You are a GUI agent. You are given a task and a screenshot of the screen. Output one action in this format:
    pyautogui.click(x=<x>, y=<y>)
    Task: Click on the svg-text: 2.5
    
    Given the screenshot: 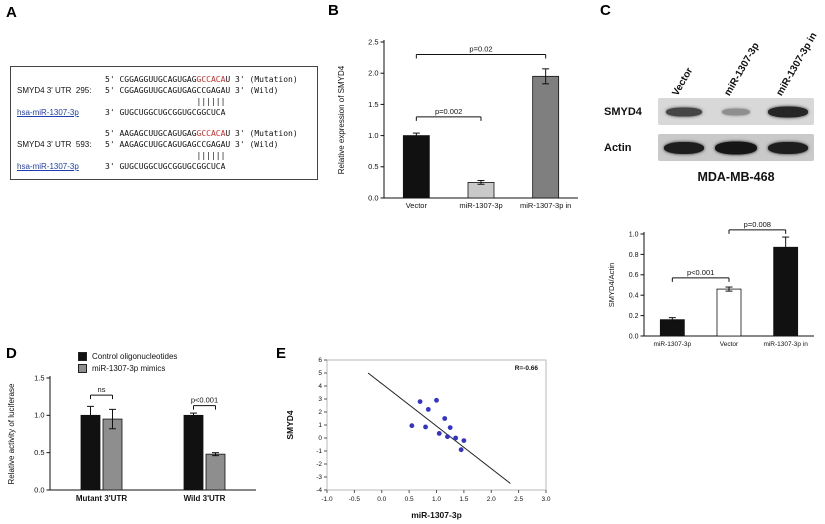 What is the action you would take?
    pyautogui.click(x=373, y=41)
    